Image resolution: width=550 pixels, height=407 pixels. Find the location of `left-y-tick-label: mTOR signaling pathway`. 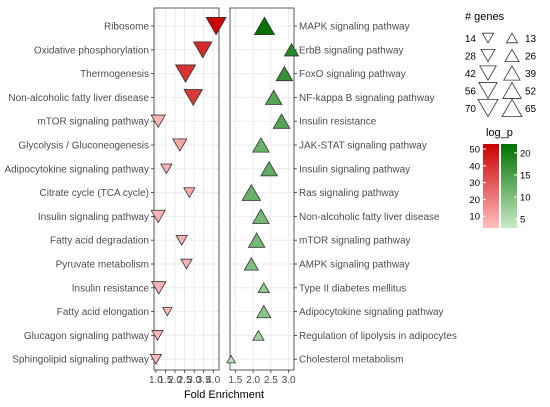

left-y-tick-label: mTOR signaling pathway is located at coordinates (93, 122).